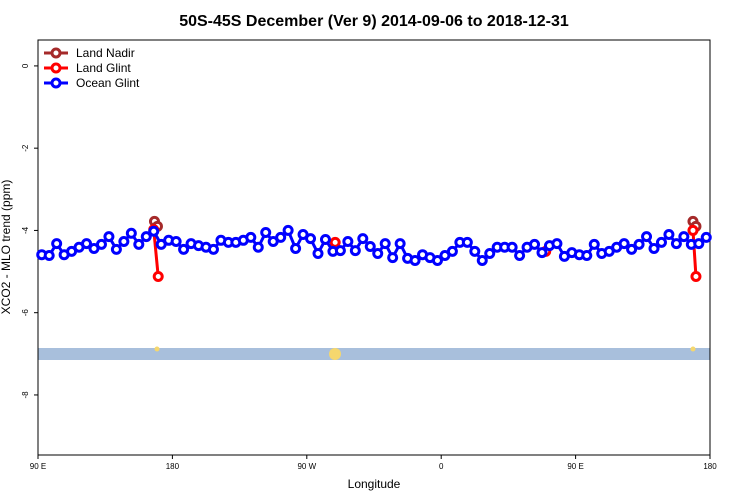  I want to click on y-tick-label: -8, so click(25, 395).